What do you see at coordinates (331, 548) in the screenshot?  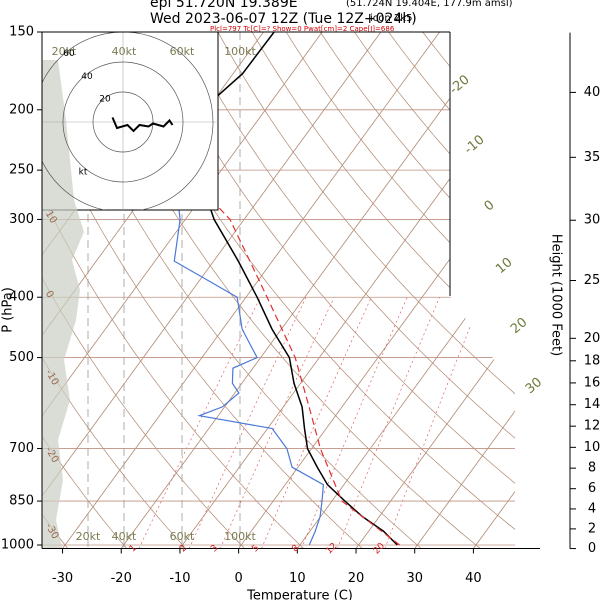 I see `mixing-ratio-label: 12` at bounding box center [331, 548].